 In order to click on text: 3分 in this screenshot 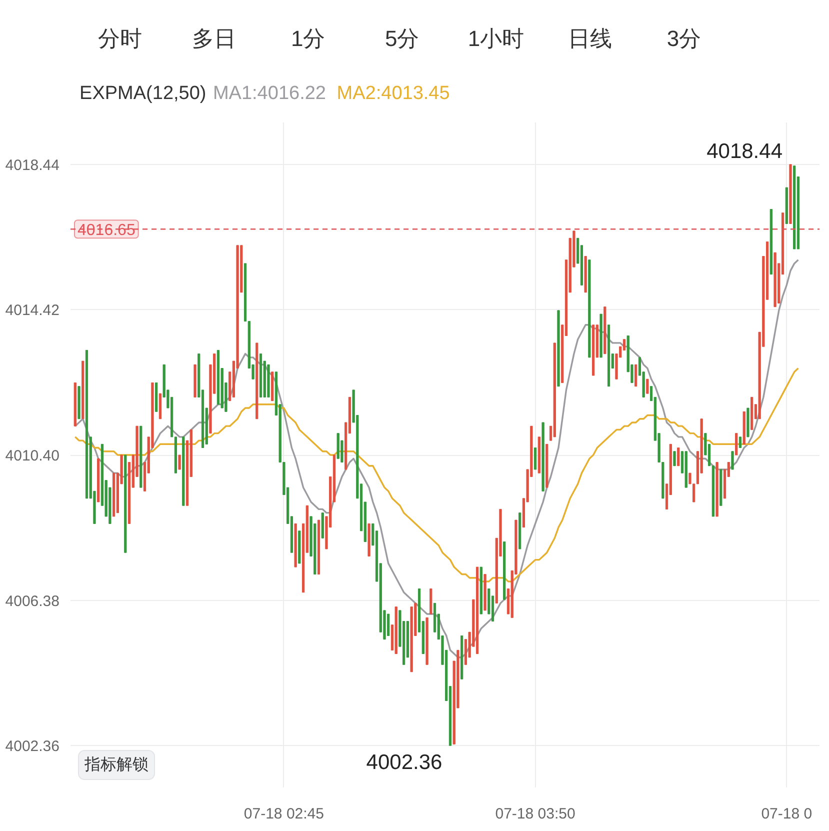, I will do `click(684, 38)`.